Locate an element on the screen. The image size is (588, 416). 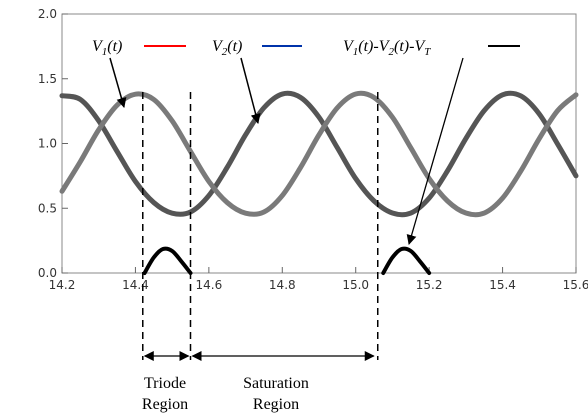
v2-pointer-arrow is located at coordinates (250, 90).